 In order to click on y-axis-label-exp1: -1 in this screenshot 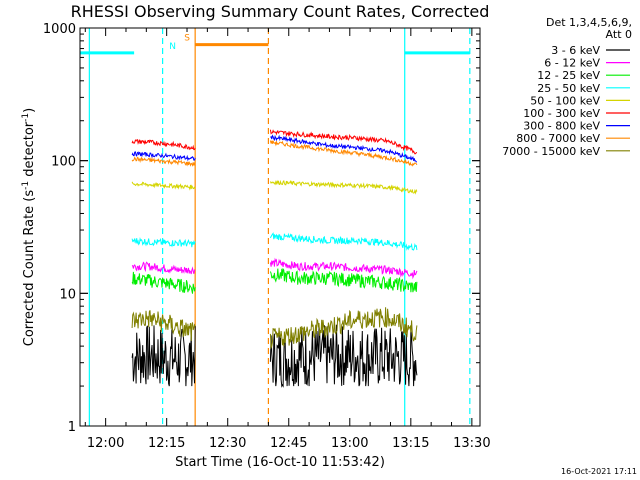, I will do `click(26, 185)`.